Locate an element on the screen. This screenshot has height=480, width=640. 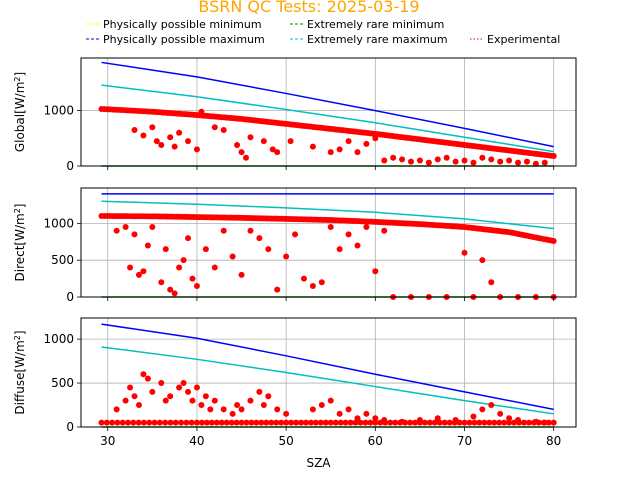
legend-item: Extremely rare minimum is located at coordinates (367, 24).